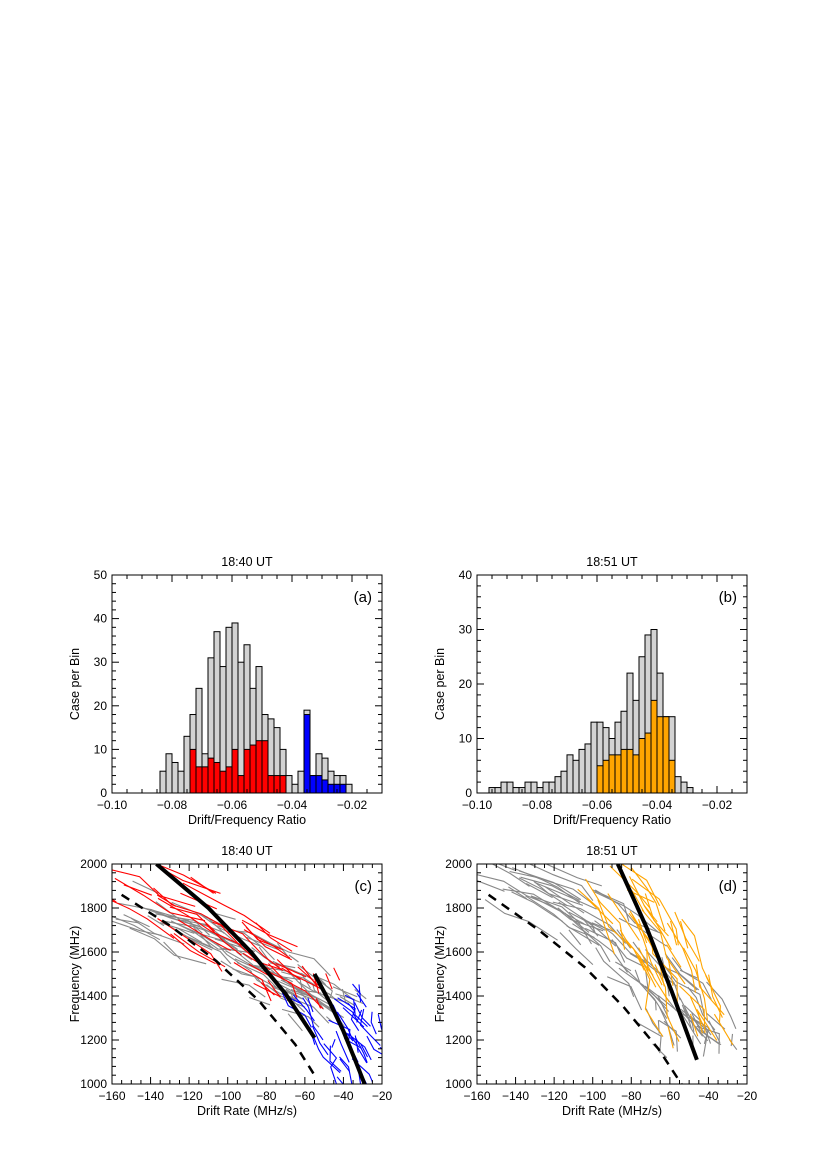 Image resolution: width=830 pixels, height=1175 pixels. Describe the element at coordinates (352, 805) in the screenshot. I see `x-tick-label: −0.02` at that location.